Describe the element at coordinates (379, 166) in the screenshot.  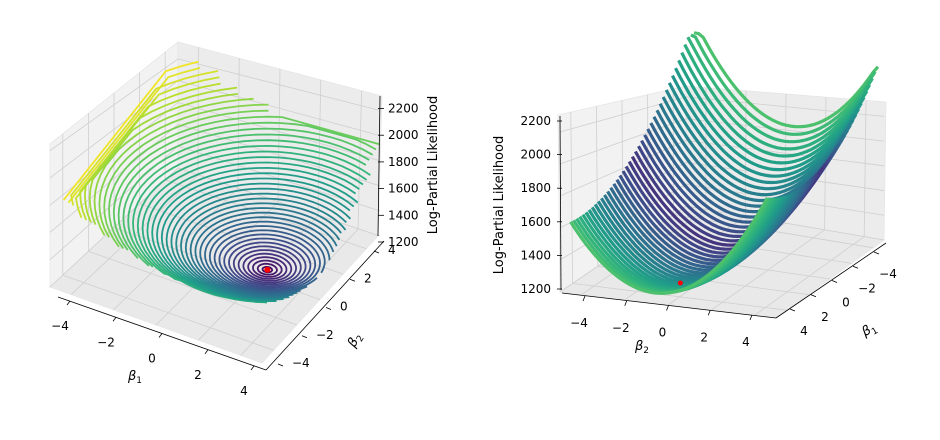
I see `left-z-axis-line` at that location.